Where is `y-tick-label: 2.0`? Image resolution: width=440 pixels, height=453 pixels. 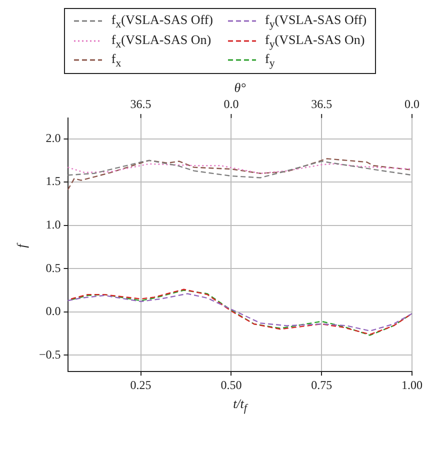
y-tick-label: 2.0 is located at coordinates (53, 137).